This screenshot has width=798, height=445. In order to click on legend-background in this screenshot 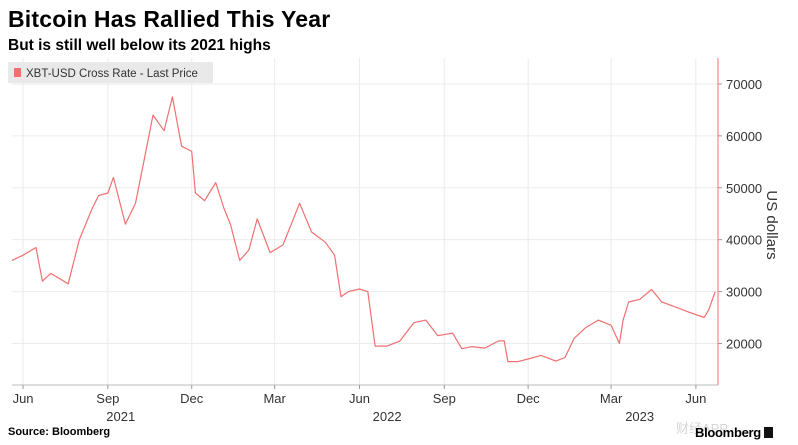, I will do `click(110, 72)`.